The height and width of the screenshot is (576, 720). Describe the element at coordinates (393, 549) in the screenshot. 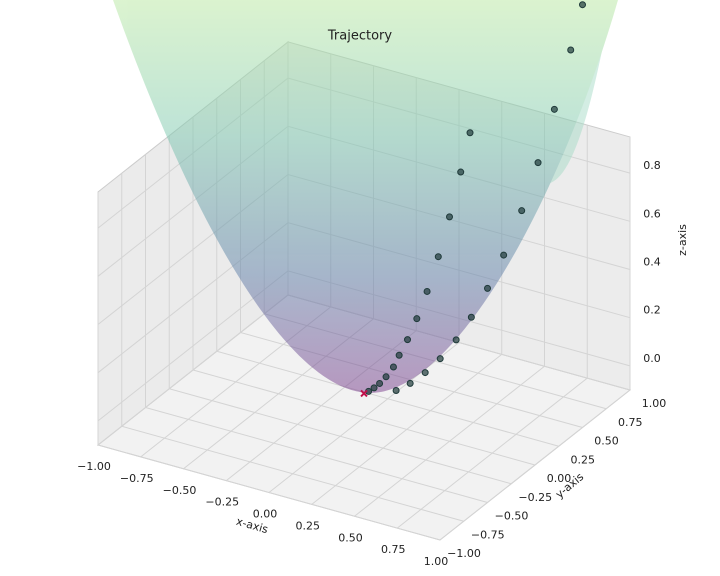

I see `x-tick-label: 0.75` at that location.